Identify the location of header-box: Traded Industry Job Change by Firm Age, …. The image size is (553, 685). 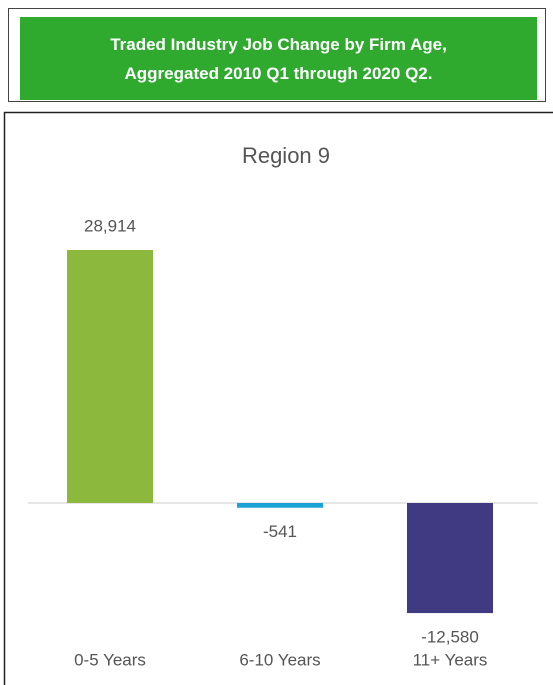
(277, 55).